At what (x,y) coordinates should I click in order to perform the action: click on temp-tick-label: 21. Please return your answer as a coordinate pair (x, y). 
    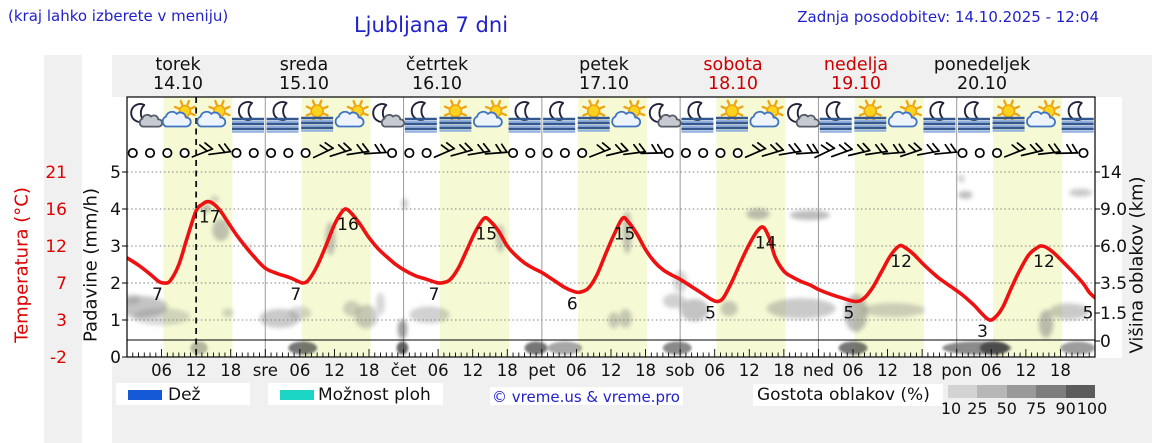
    Looking at the image, I should click on (56, 173).